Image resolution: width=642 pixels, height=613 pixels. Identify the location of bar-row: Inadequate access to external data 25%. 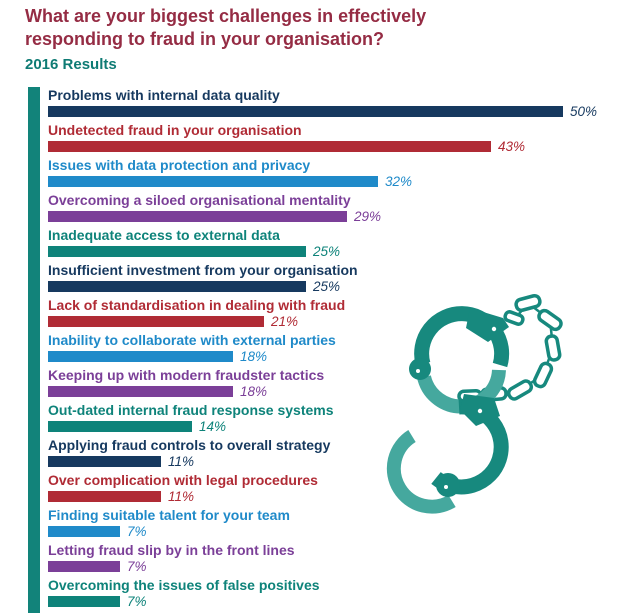
(338, 244).